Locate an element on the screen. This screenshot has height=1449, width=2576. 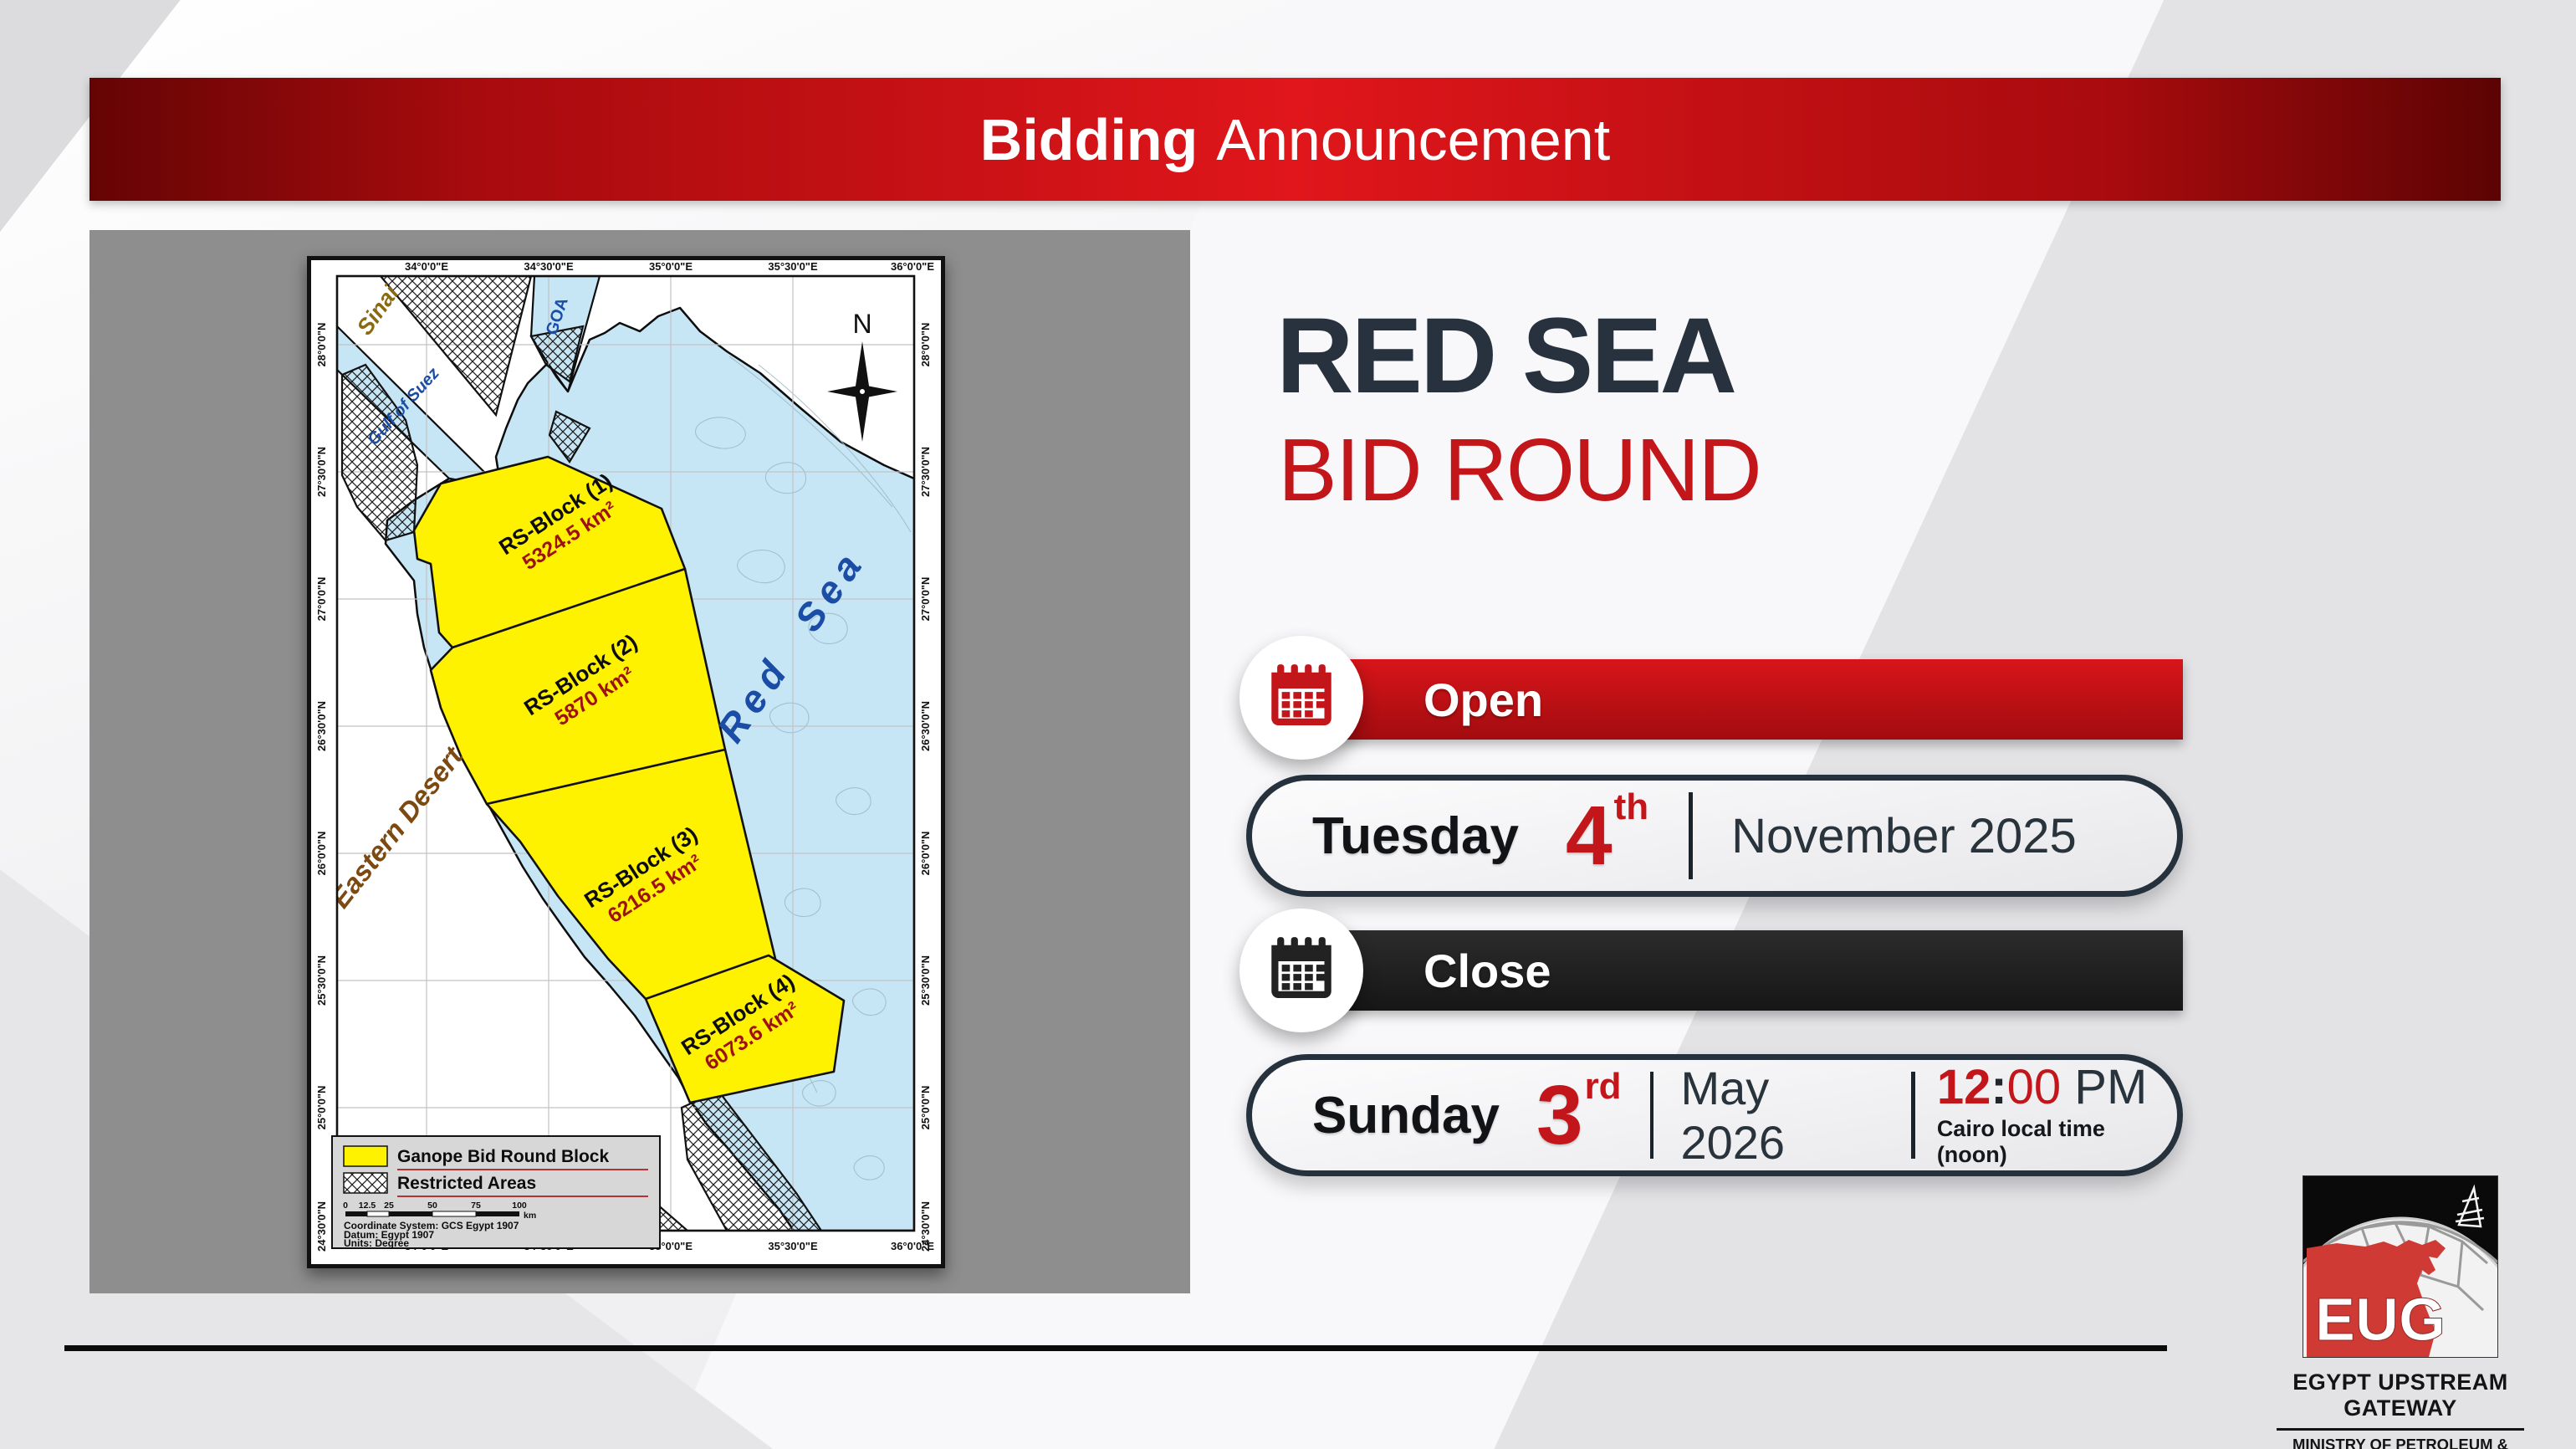
open-calendar-badge is located at coordinates (1301, 698).